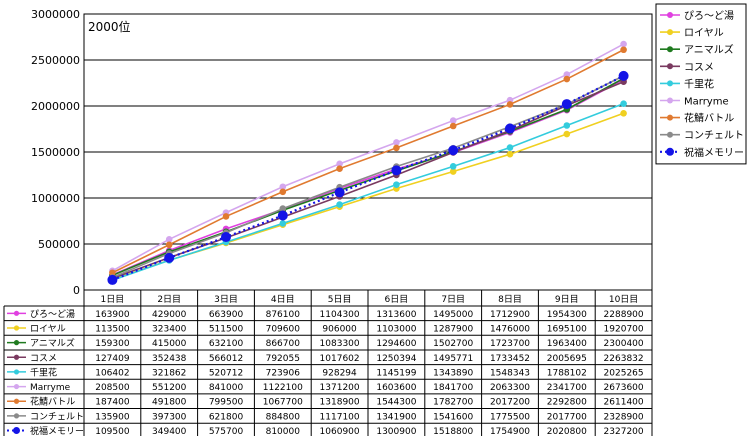  Describe the element at coordinates (109, 26) in the screenshot. I see `chart-annotation: 2000位` at that location.